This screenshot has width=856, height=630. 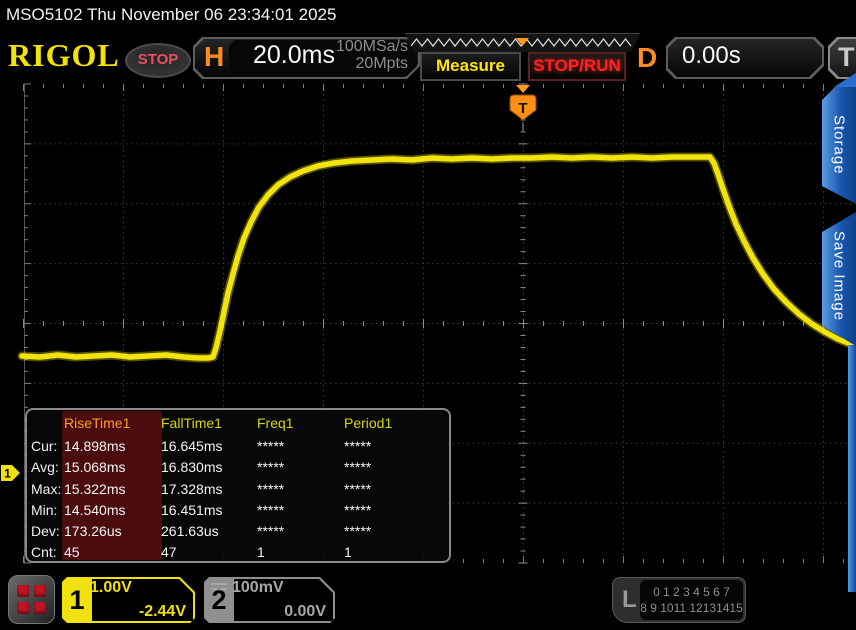 What do you see at coordinates (46, 488) in the screenshot?
I see `row-label-max: Max:` at bounding box center [46, 488].